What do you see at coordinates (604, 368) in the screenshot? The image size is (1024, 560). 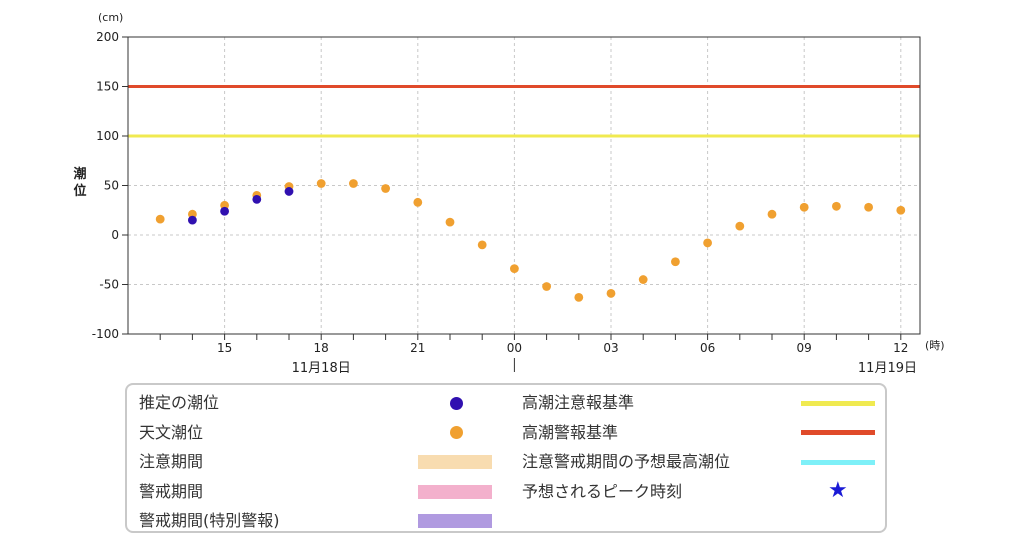 I see `date-labels: 11月18日 11月19日` at bounding box center [604, 368].